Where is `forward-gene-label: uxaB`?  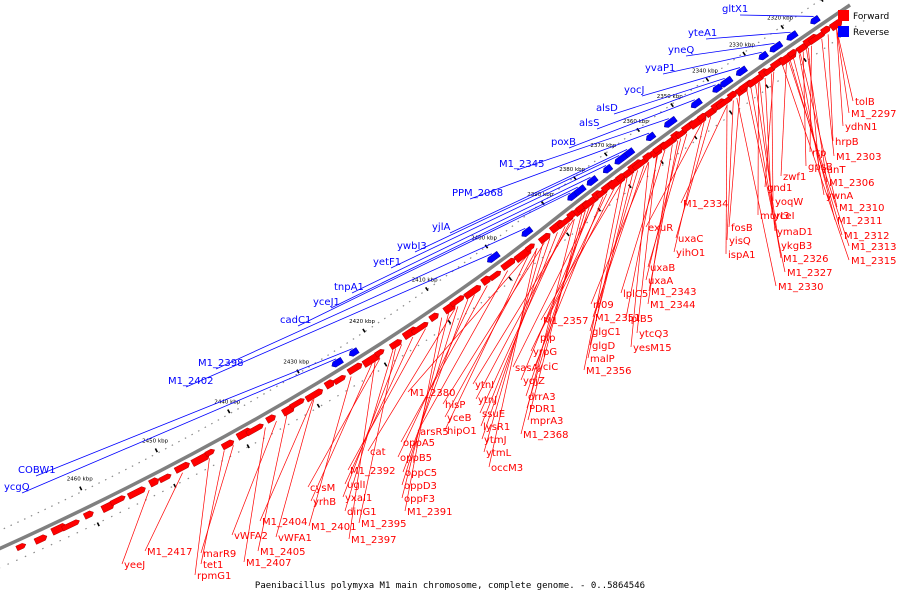 forward-gene-label: uxaB is located at coordinates (662, 268).